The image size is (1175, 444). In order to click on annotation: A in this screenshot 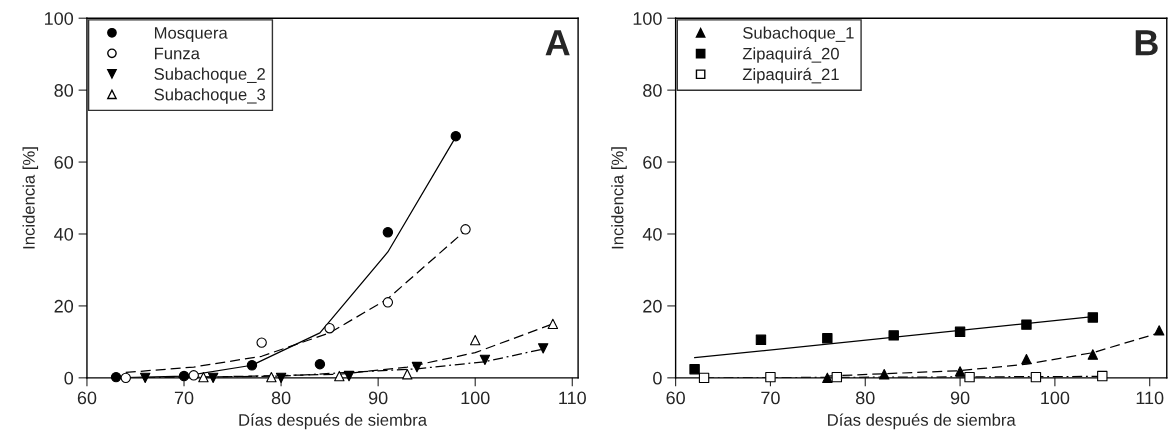, I will do `click(557, 43)`.